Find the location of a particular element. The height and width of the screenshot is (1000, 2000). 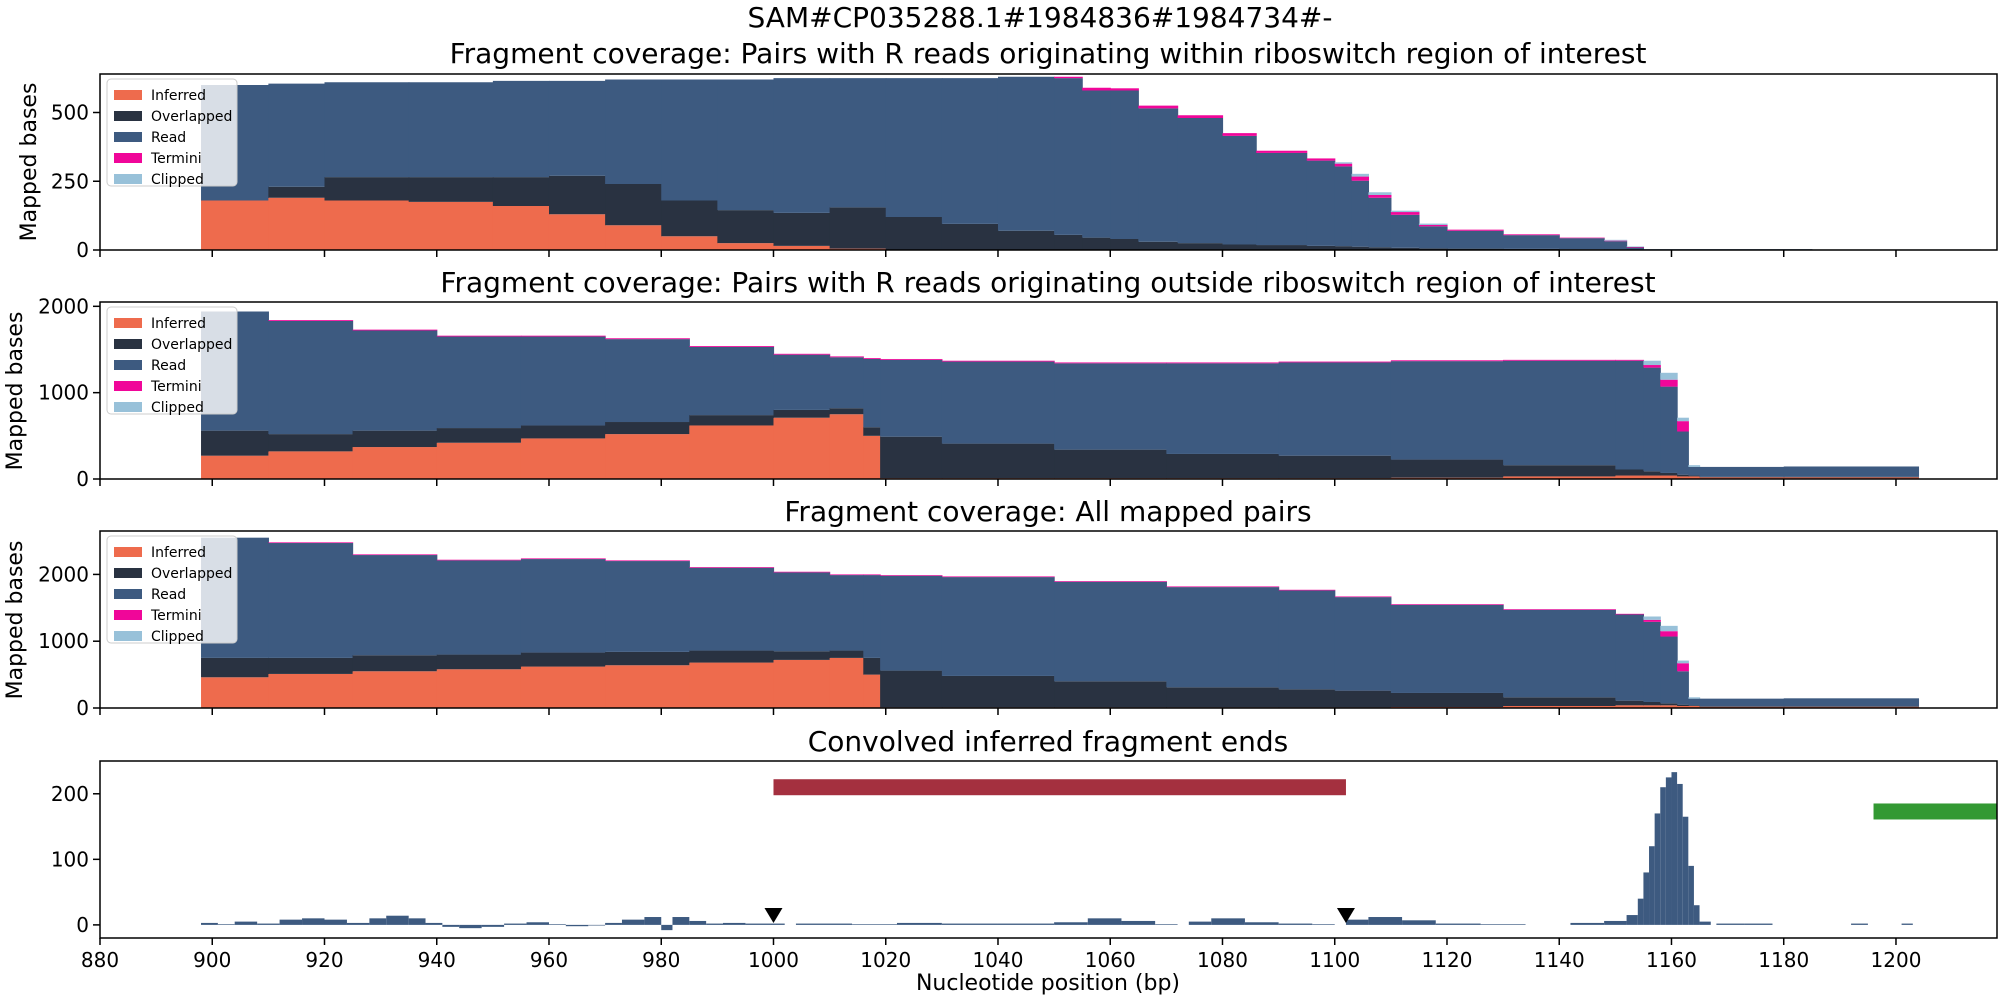

legend-swatch-clipped is located at coordinates (128, 636).